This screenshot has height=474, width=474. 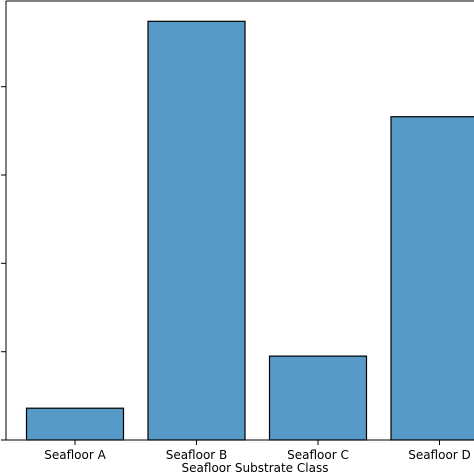 I want to click on x-tick-label: Seafloor D, so click(x=439, y=455).